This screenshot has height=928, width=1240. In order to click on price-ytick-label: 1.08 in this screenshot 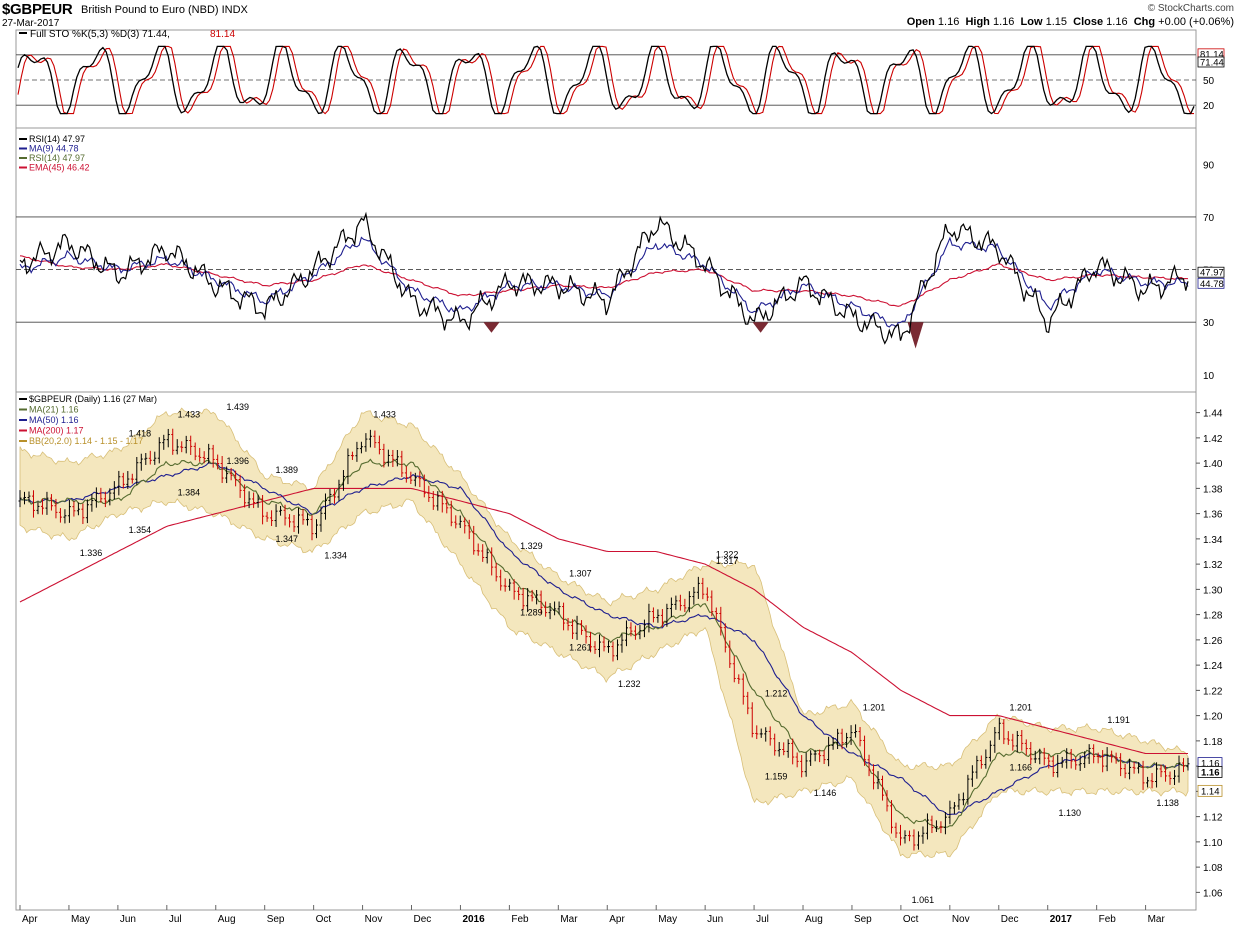, I will do `click(1213, 868)`.